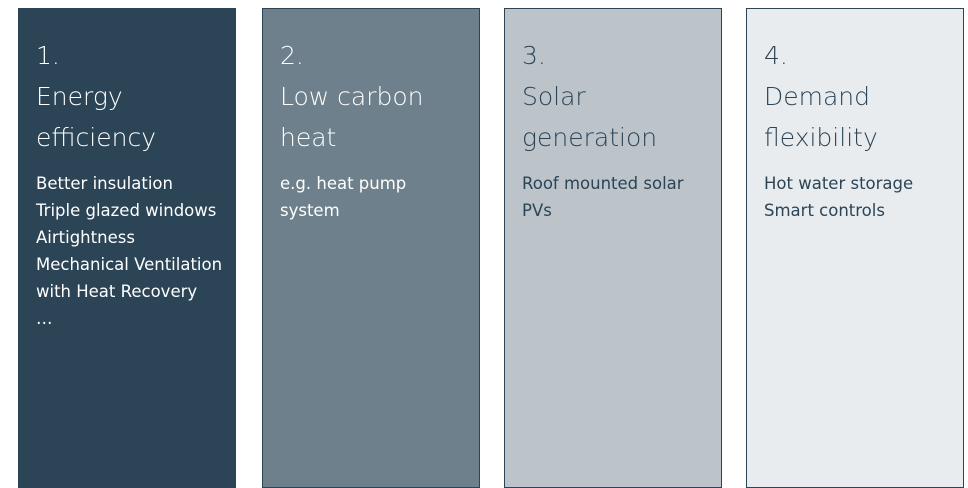 Image resolution: width=968 pixels, height=488 pixels. What do you see at coordinates (839, 183) in the screenshot?
I see `card-item: Hot water storage` at bounding box center [839, 183].